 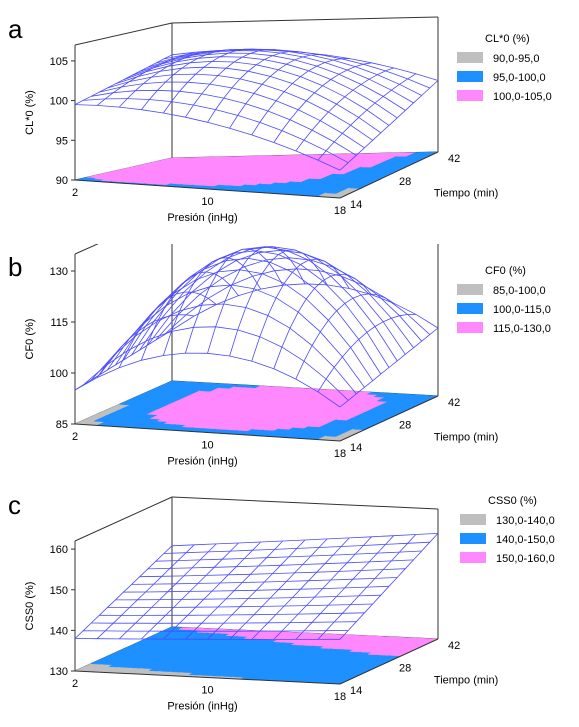 What do you see at coordinates (507, 39) in the screenshot?
I see `legend-title: CL*0 (%)` at bounding box center [507, 39].